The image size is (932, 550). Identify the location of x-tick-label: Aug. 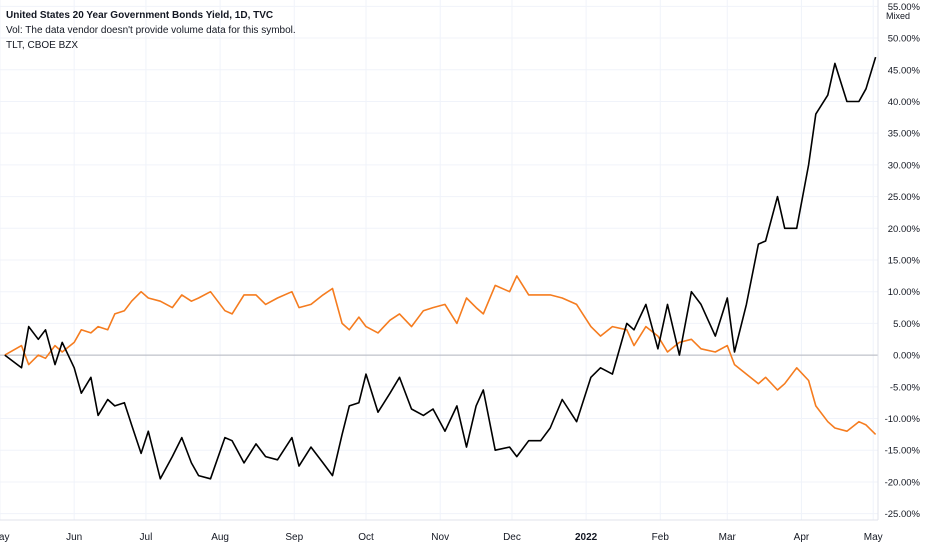
(220, 537).